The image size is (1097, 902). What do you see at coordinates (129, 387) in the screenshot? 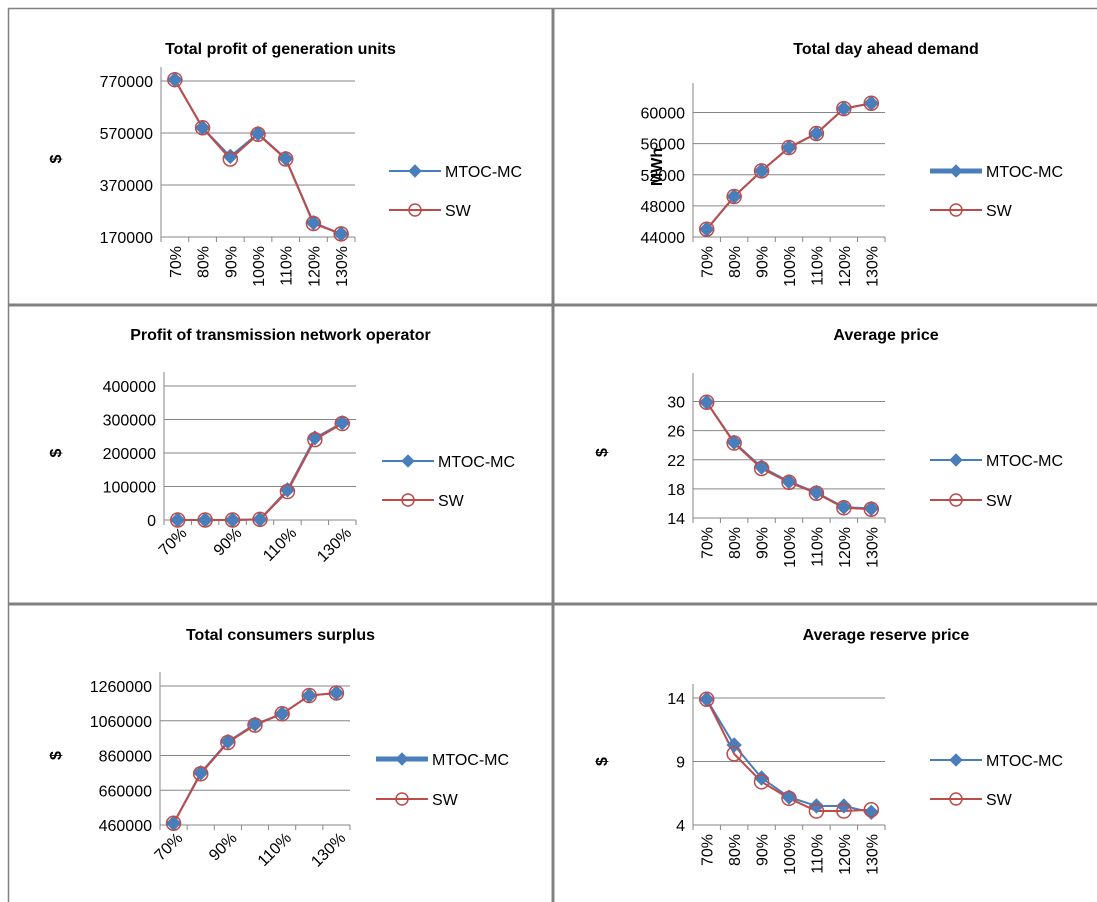
I see `y-tick-label: 400000` at bounding box center [129, 387].